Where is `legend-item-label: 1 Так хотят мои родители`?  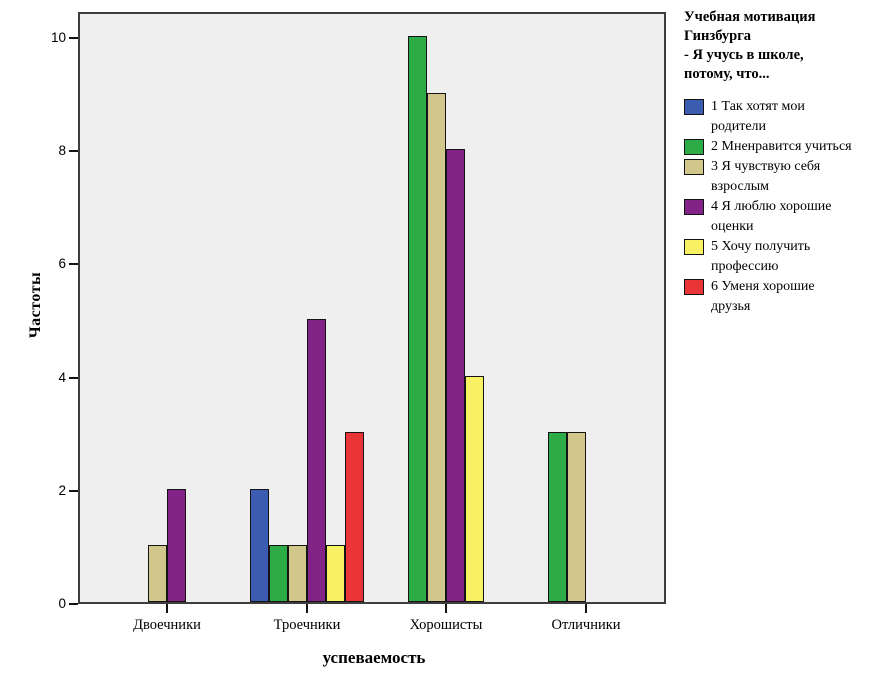 legend-item-label: 1 Так хотят мои родители is located at coordinates (758, 116).